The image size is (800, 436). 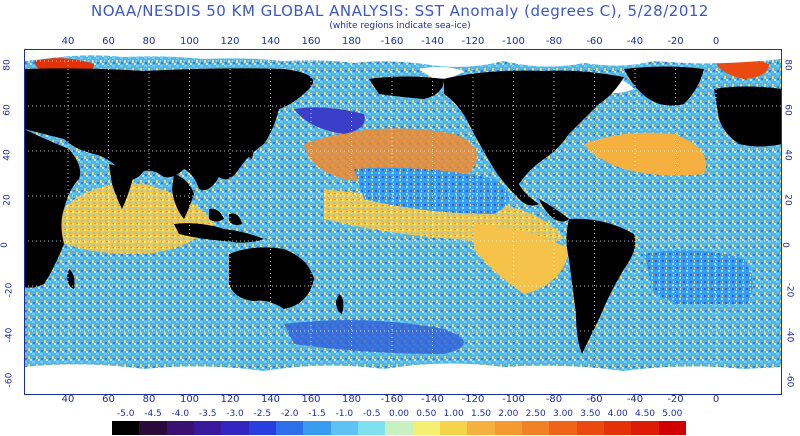 I want to click on top-lon-label: 80, so click(x=149, y=41).